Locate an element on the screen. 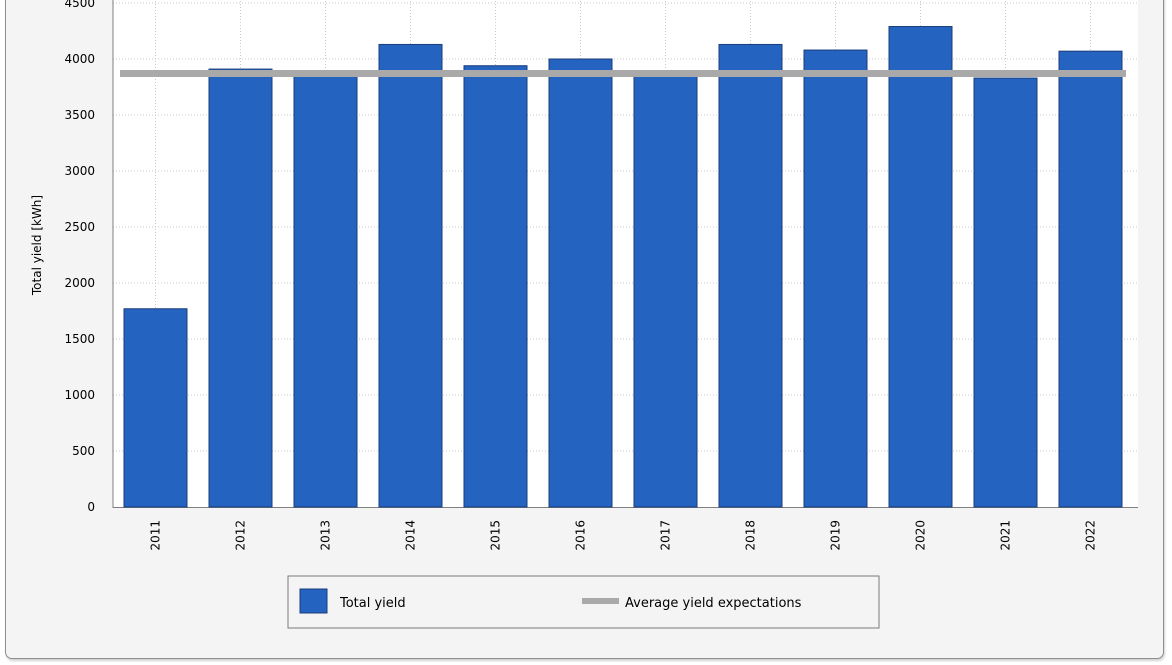  bar-2017 is located at coordinates (665, 289).